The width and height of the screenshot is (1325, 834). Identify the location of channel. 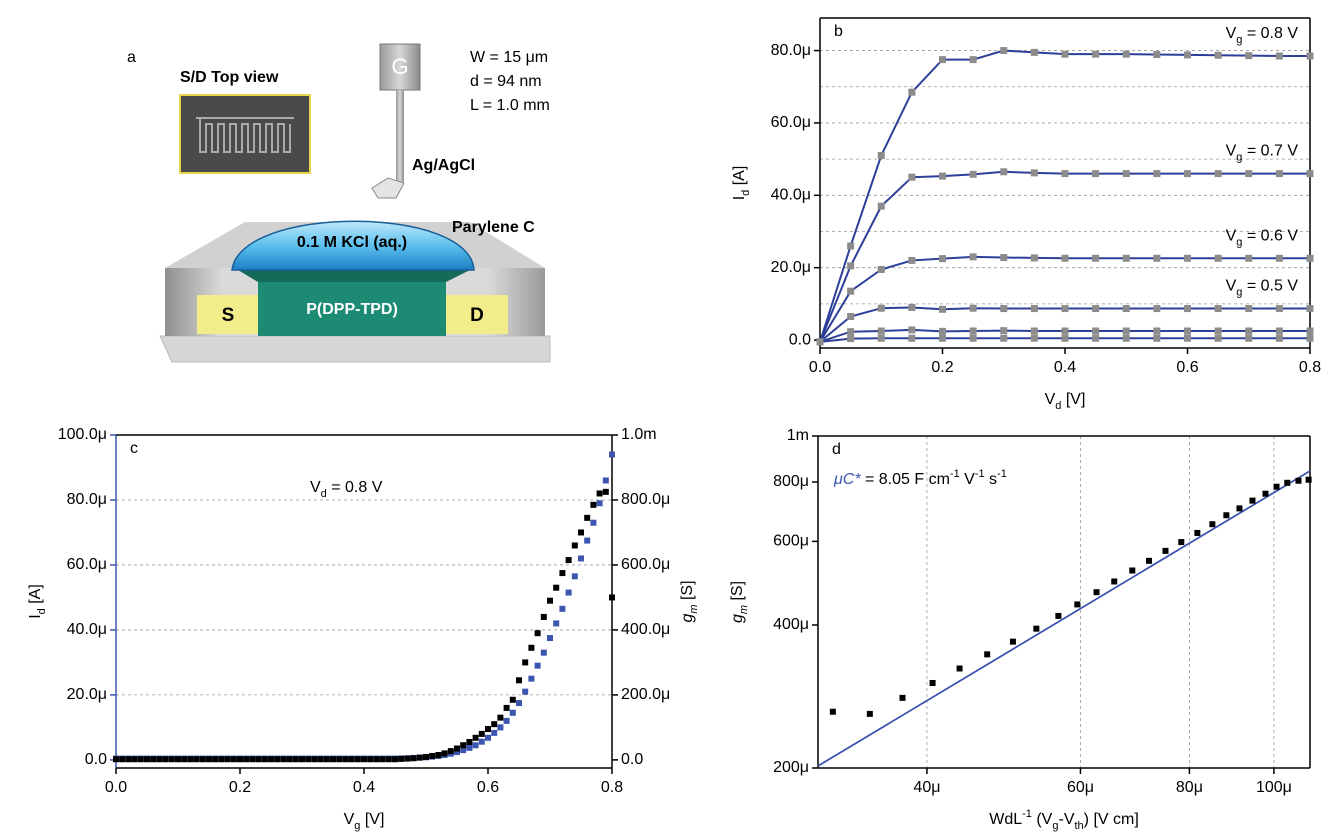
(352, 309).